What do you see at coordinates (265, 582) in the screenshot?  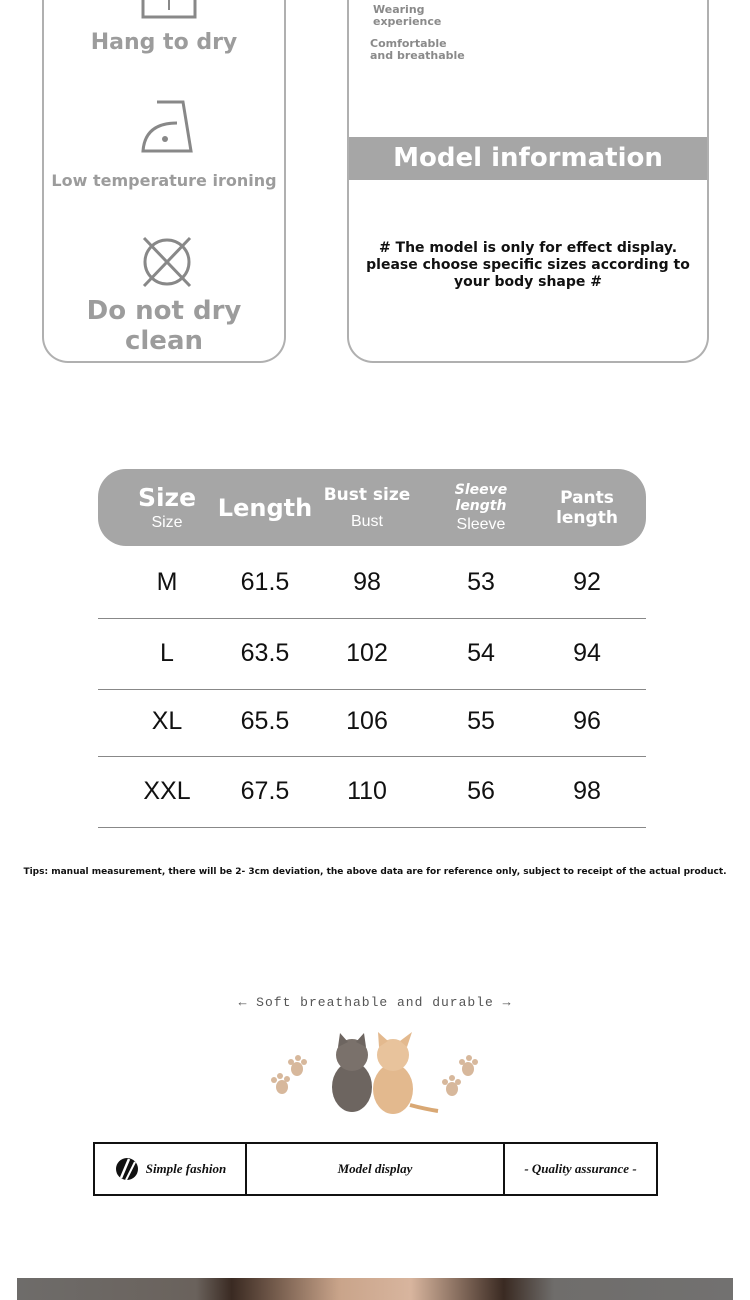 I see `cell-length: 61.5` at bounding box center [265, 582].